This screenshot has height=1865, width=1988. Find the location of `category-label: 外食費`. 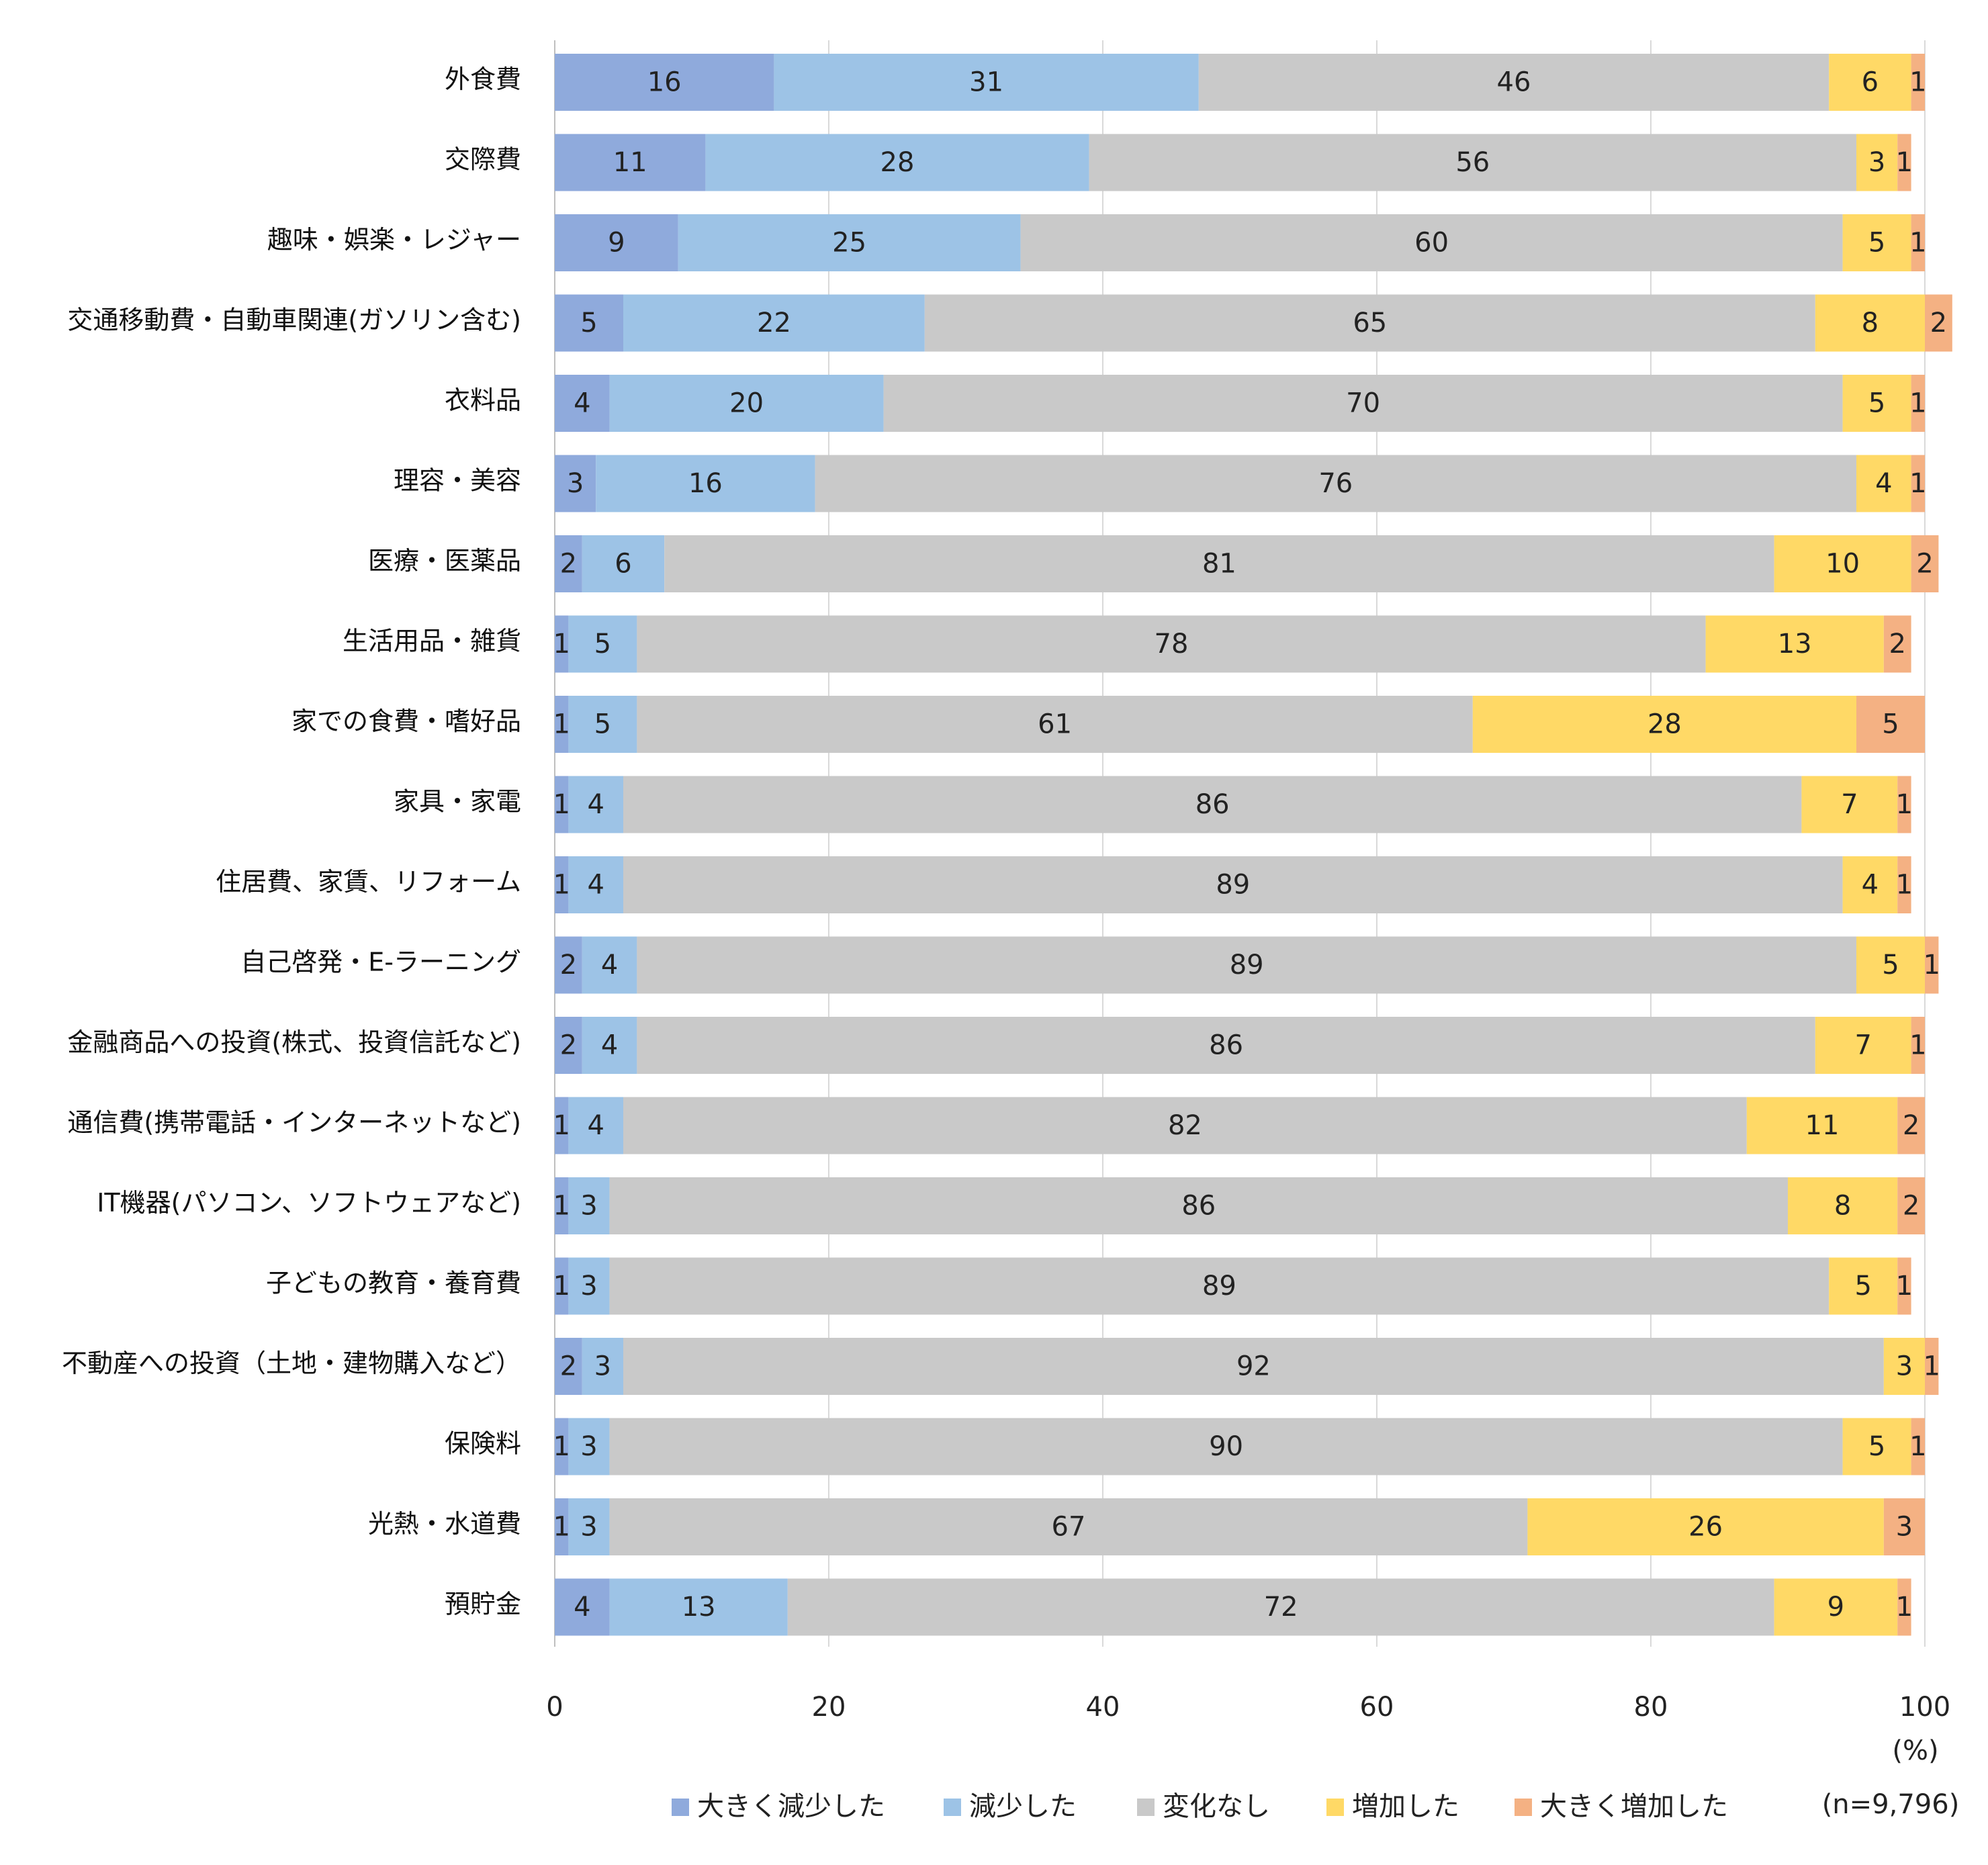

category-label: 外食費 is located at coordinates (483, 79).